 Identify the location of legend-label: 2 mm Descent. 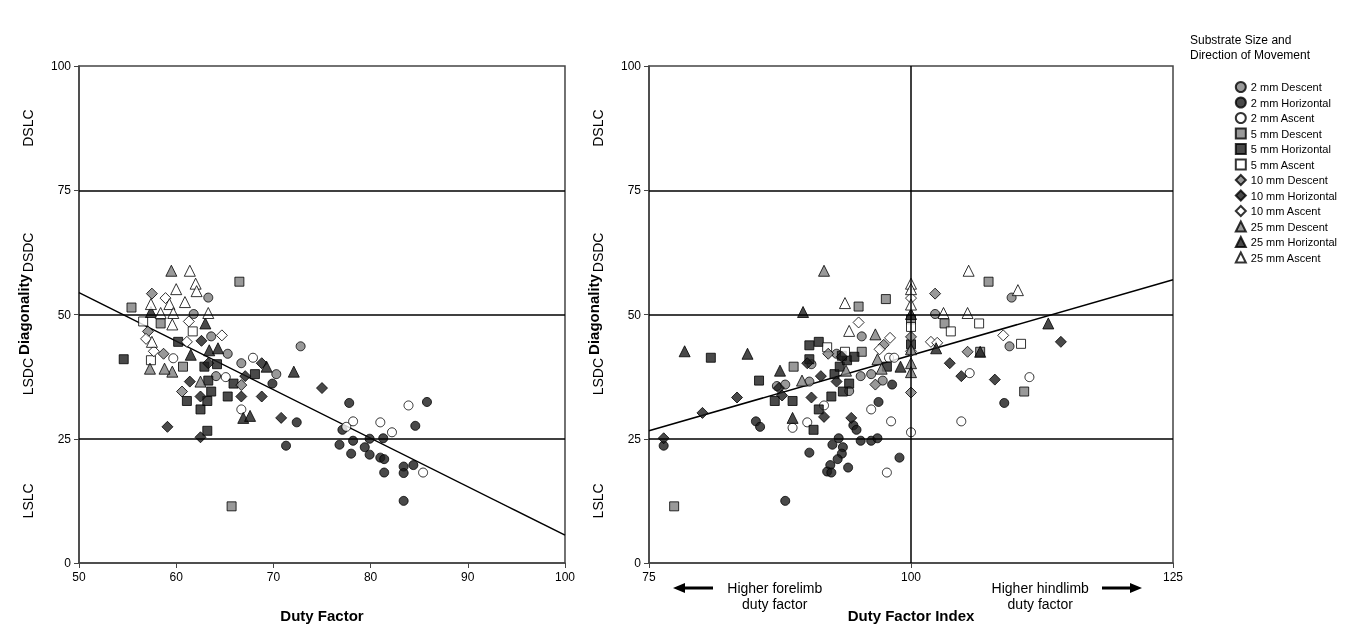
(1286, 87).